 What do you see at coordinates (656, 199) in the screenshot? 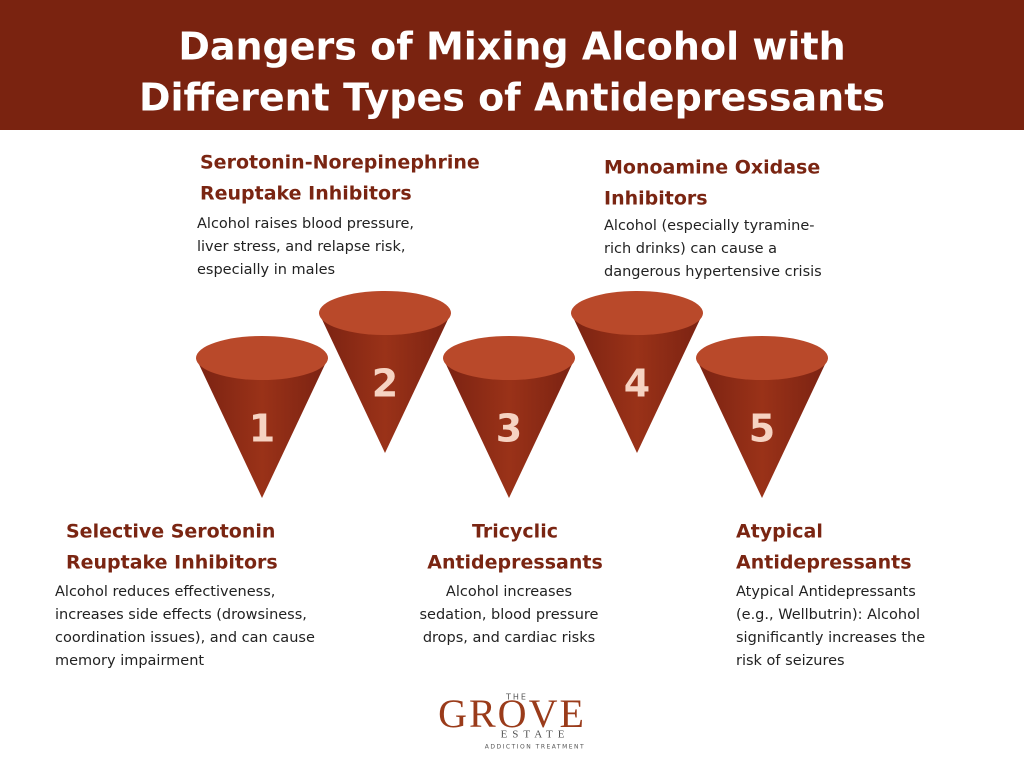
I see `item-heading: Inhibitors` at bounding box center [656, 199].